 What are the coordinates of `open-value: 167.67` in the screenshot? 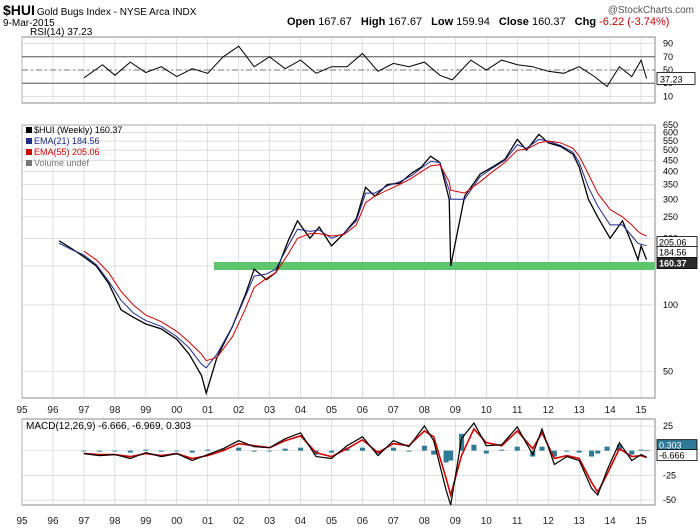 It's located at (335, 22).